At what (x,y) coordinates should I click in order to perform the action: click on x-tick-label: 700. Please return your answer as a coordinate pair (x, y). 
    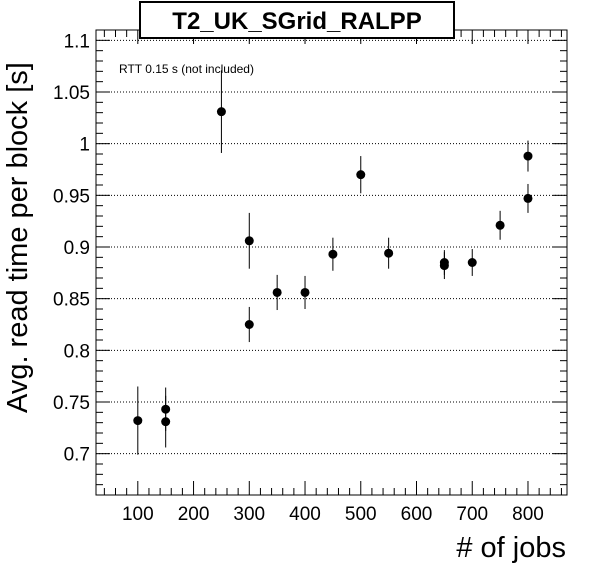
    Looking at the image, I should click on (472, 514).